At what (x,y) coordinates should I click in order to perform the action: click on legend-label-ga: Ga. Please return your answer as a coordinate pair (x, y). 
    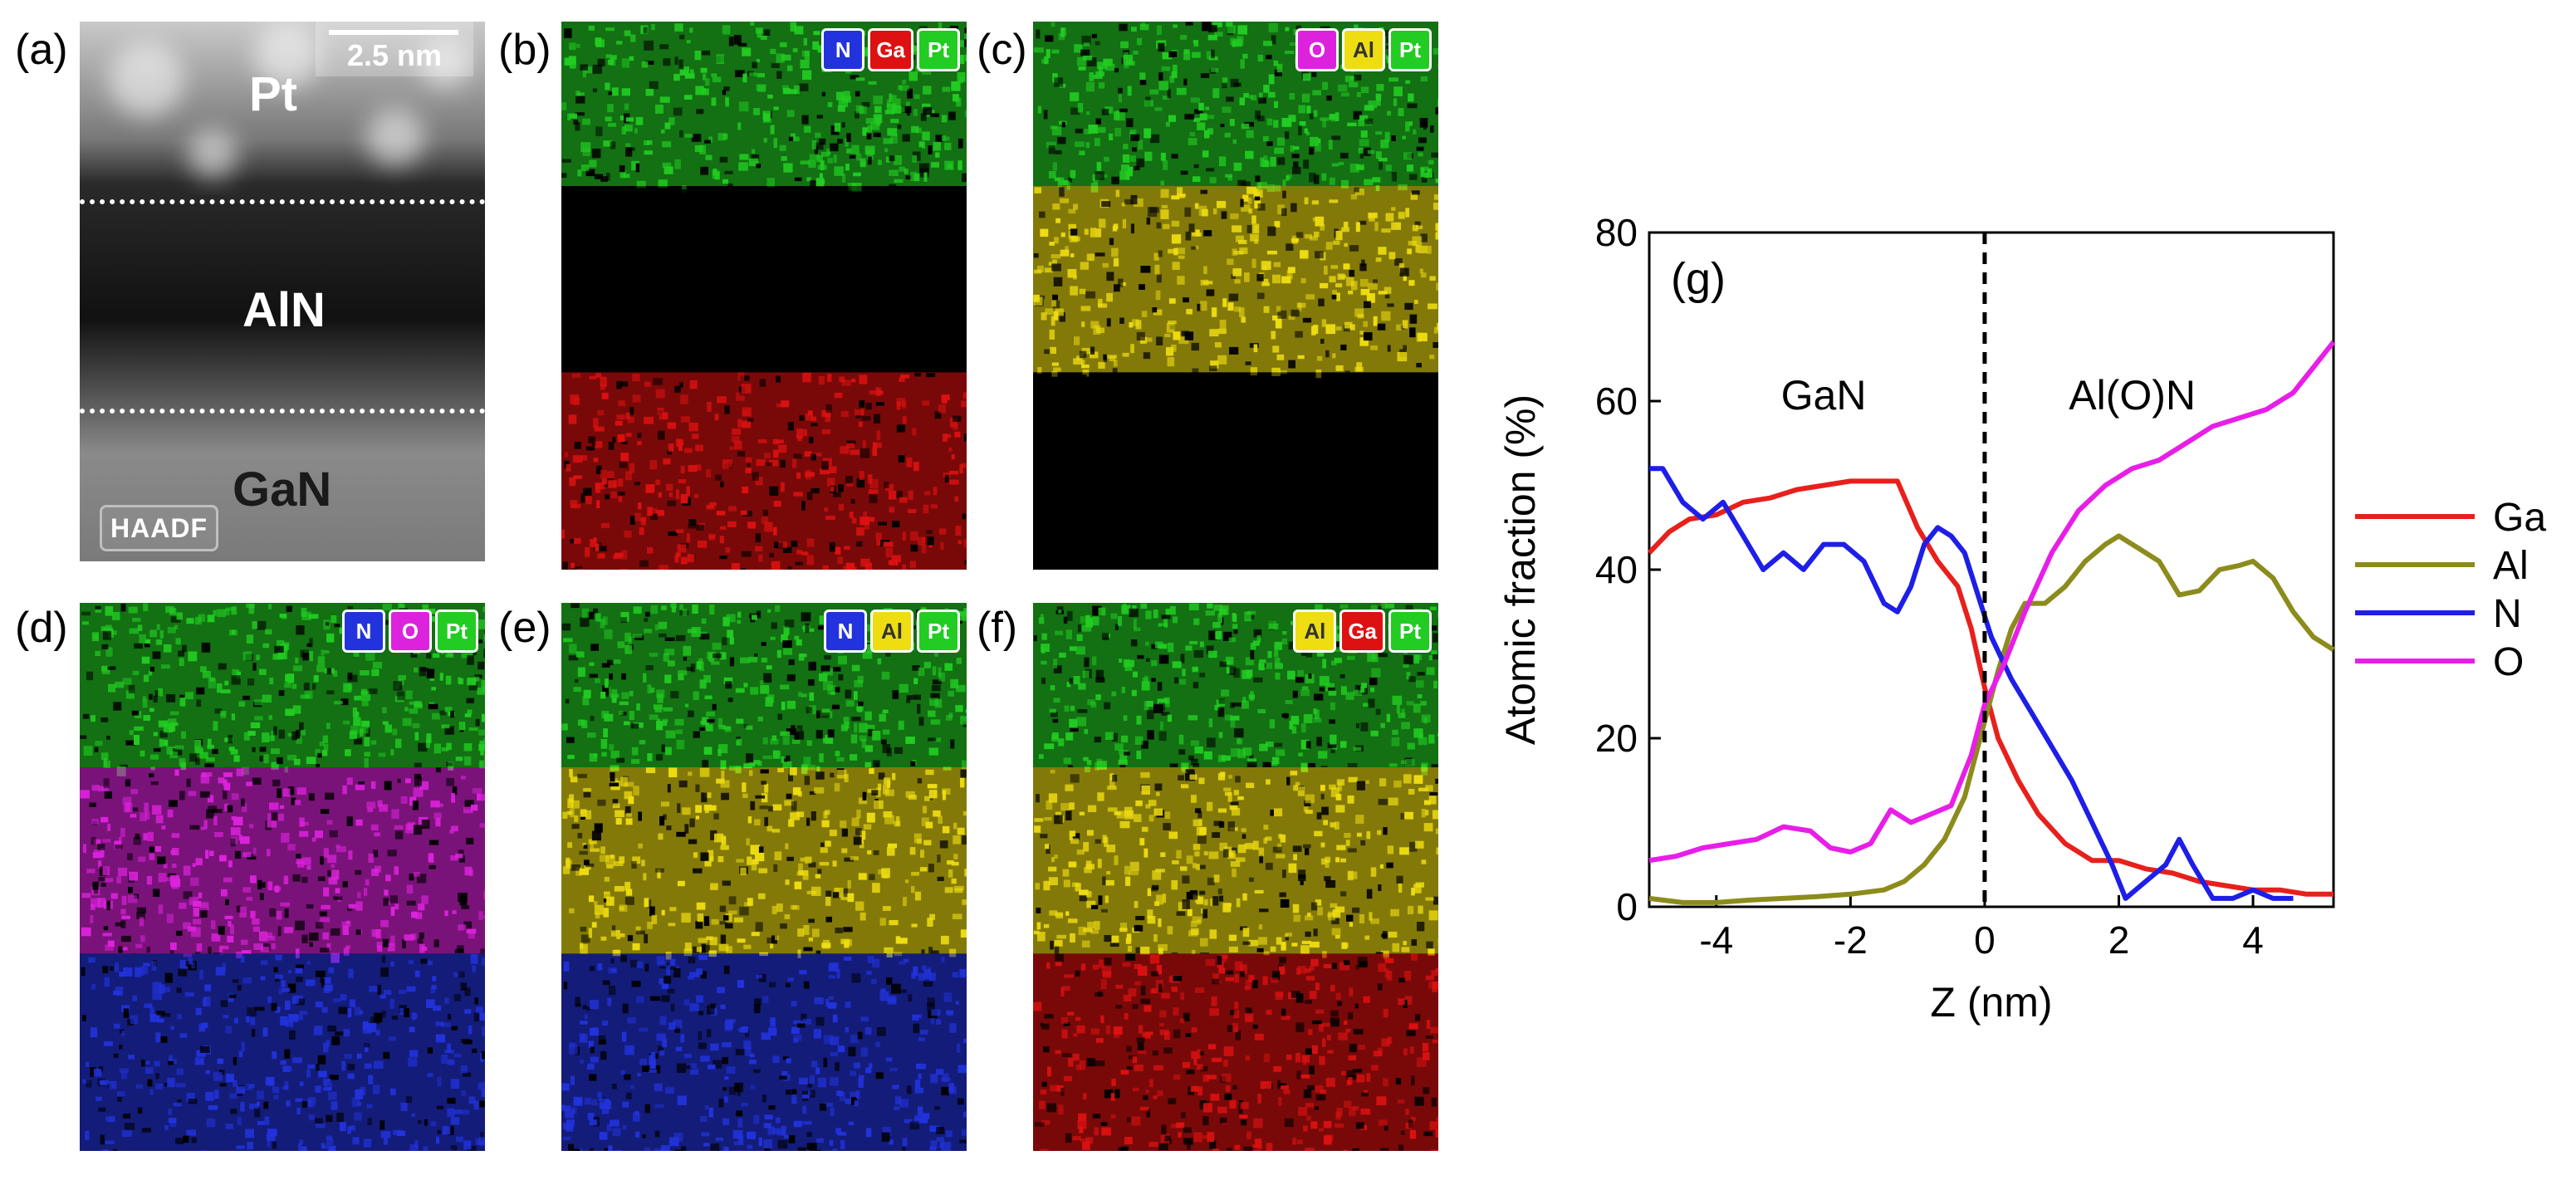
    Looking at the image, I should click on (2520, 518).